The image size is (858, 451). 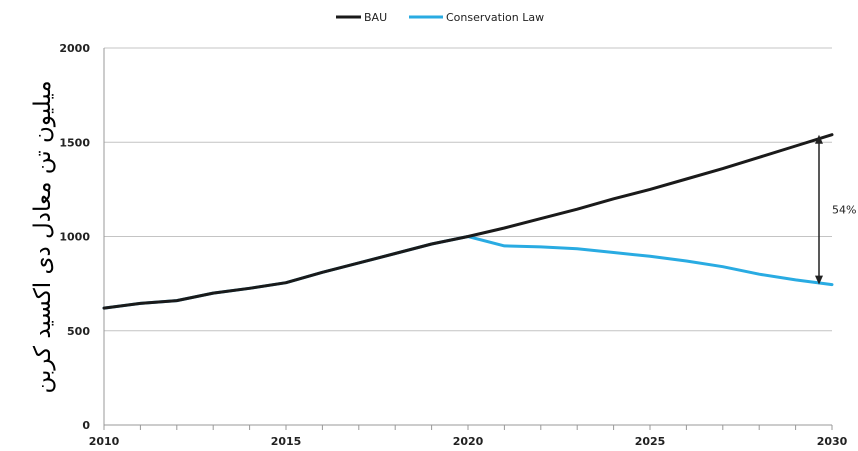 I want to click on x-tick-label-2015: 2015, so click(x=286, y=441).